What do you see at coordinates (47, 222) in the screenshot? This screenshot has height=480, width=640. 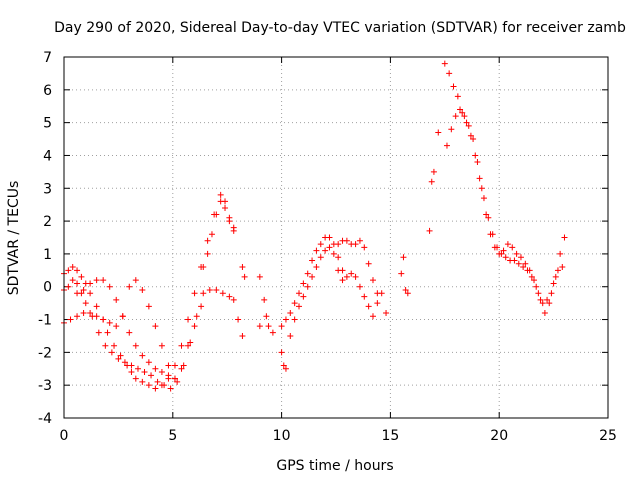 I see `y-tick-label: 2` at bounding box center [47, 222].